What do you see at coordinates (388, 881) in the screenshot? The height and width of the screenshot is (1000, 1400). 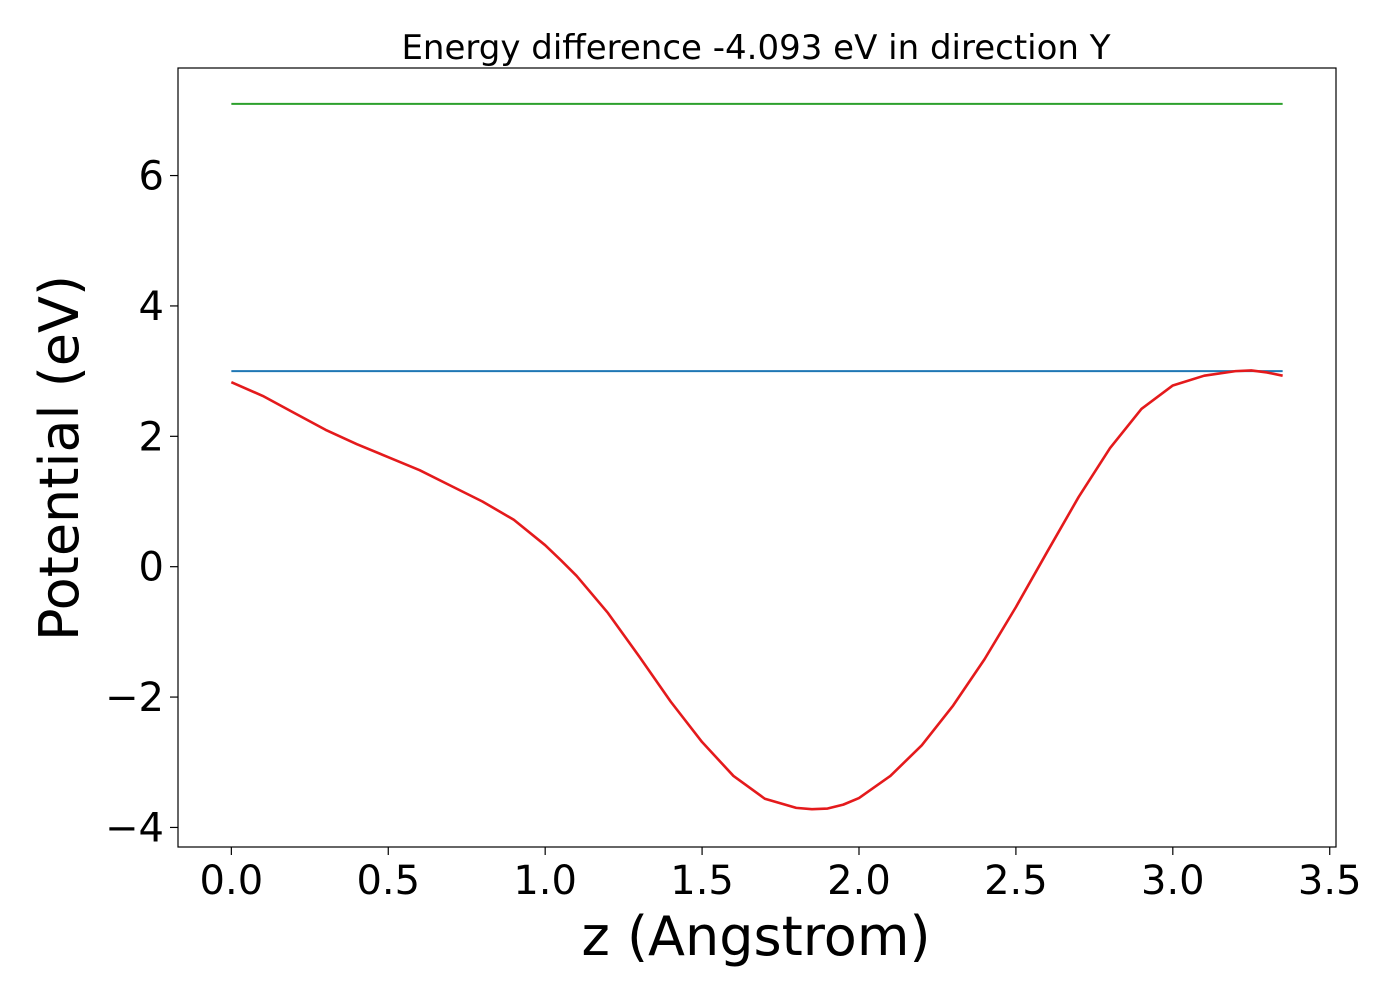 I see `x-tick-label: 0.5` at bounding box center [388, 881].